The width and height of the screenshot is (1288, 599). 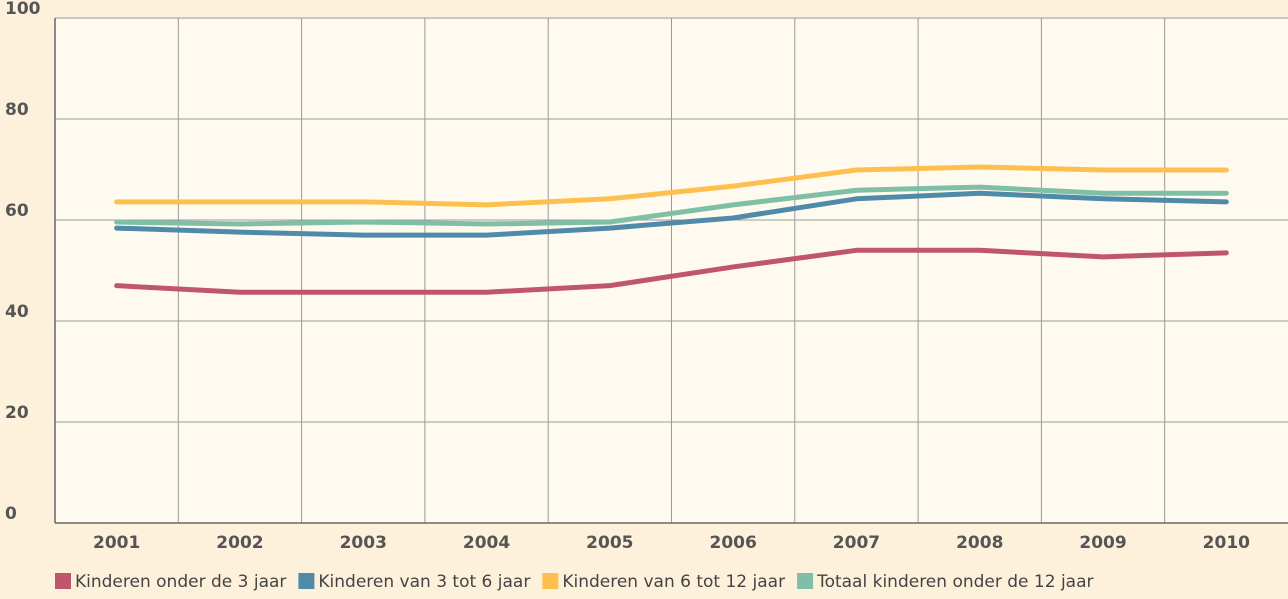 I want to click on x-tick-label: 2005, so click(x=609, y=543).